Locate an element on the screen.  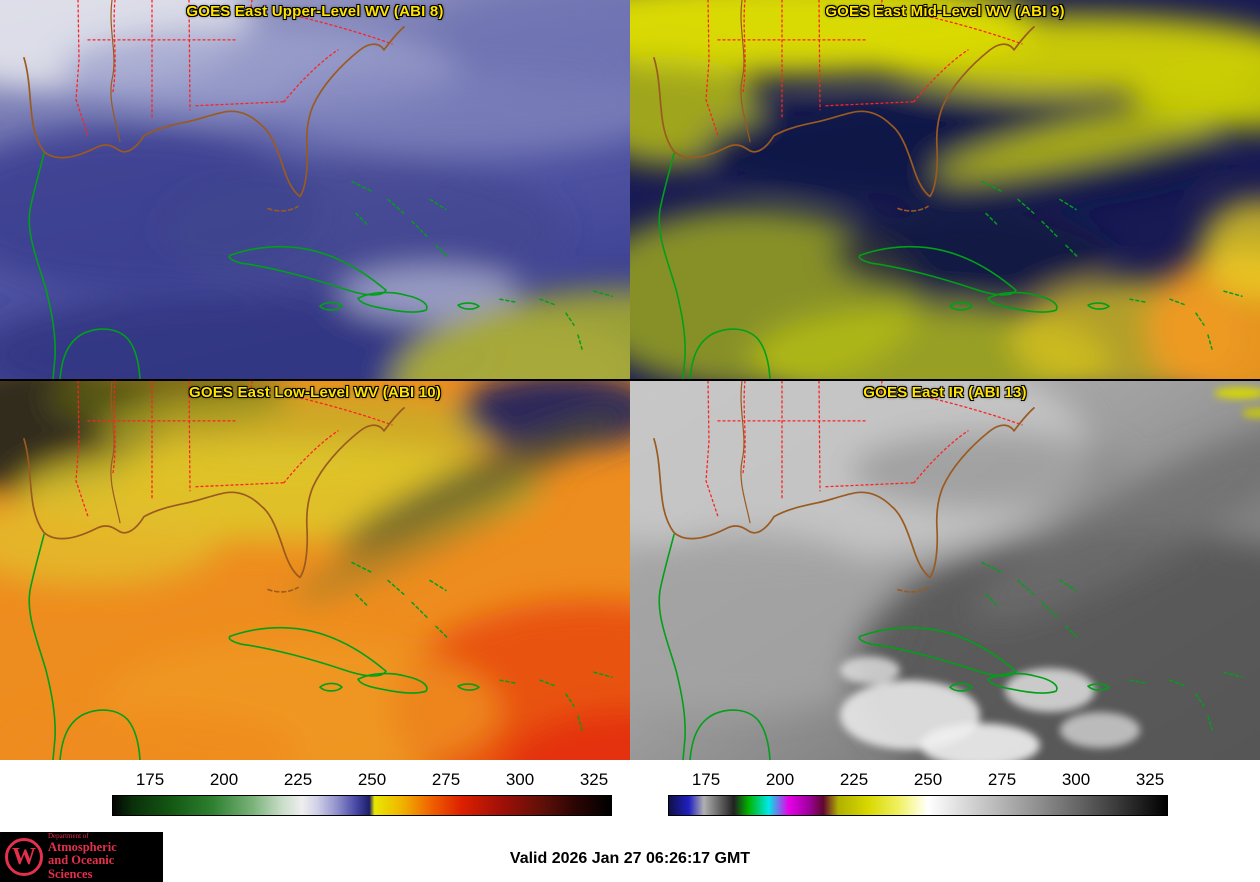
colorbar-block-wv: 175 200 225 250 275 300 325 is located at coordinates (315, 795).